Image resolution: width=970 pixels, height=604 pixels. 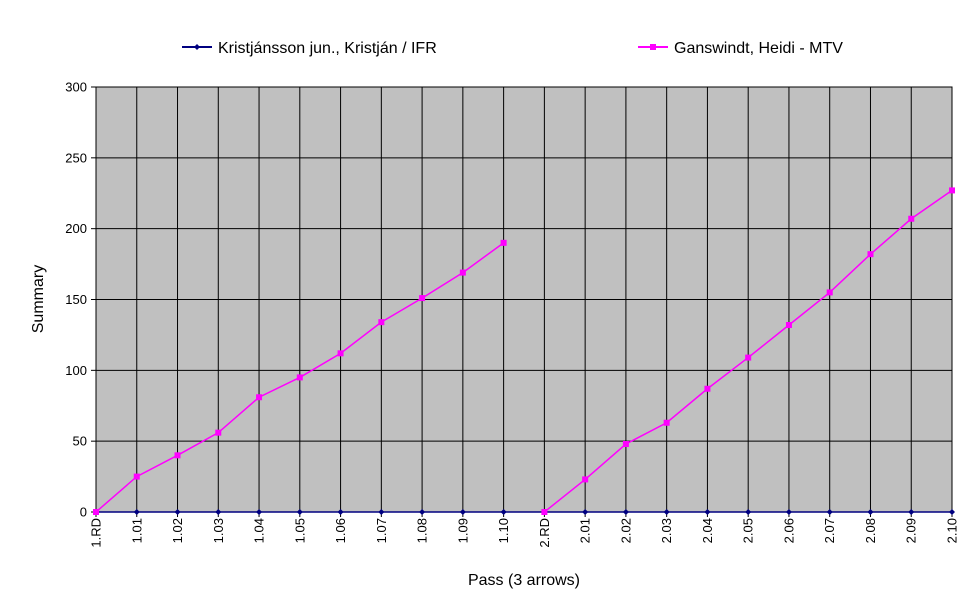 I want to click on x-tick-label: 1.08, so click(x=422, y=530).